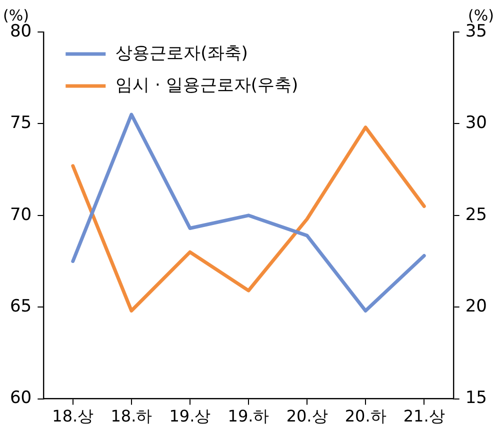 This screenshot has height=434, width=497. I want to click on y2-tick-label: 25, so click(476, 214).